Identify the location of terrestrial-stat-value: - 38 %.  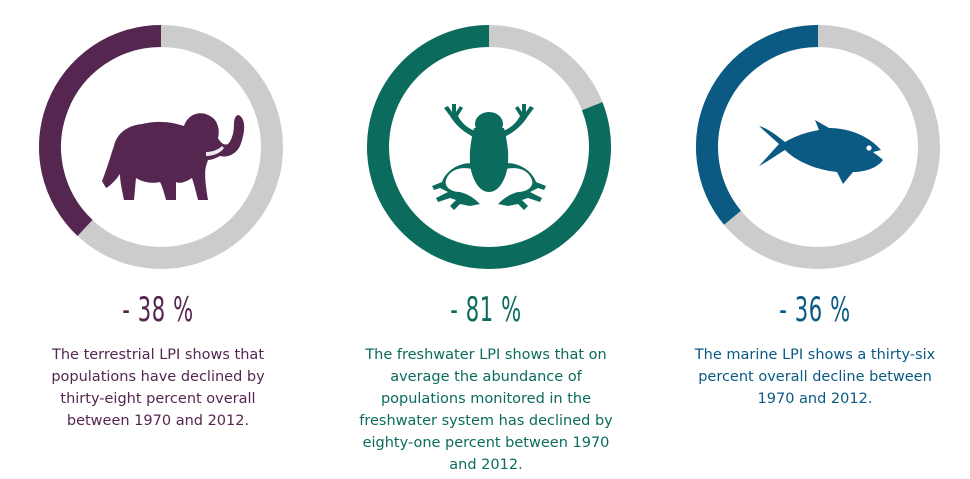
(158, 310).